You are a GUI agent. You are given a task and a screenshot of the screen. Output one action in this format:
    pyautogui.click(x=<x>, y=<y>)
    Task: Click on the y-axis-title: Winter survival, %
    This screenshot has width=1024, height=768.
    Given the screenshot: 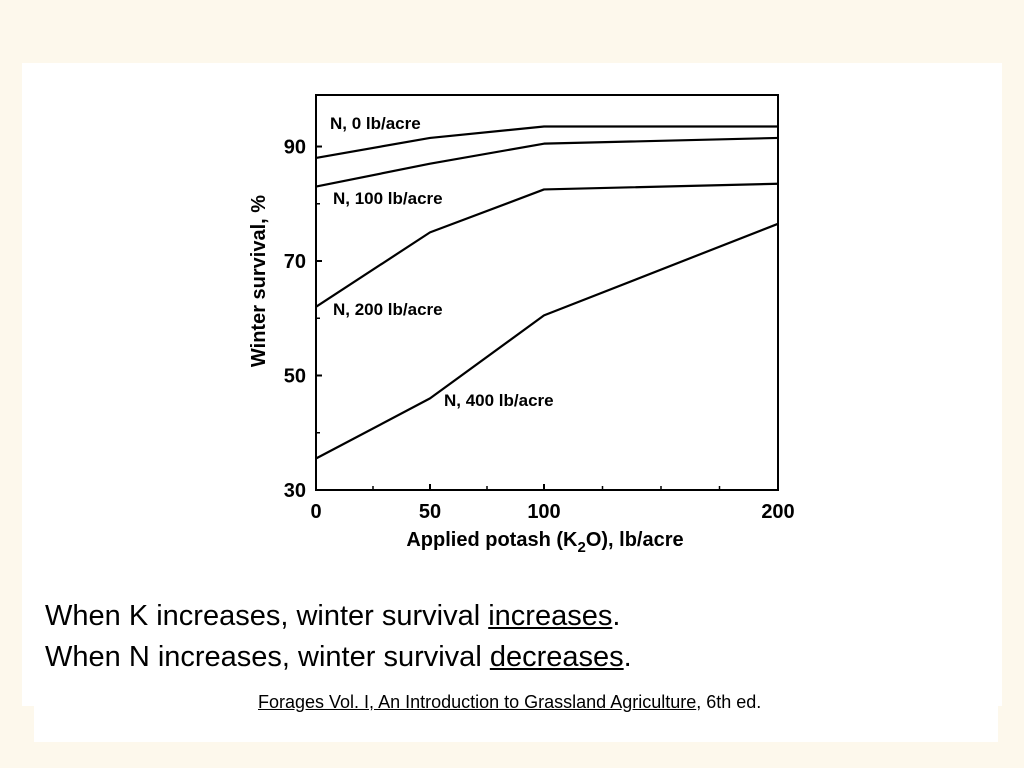 What is the action you would take?
    pyautogui.click(x=259, y=281)
    